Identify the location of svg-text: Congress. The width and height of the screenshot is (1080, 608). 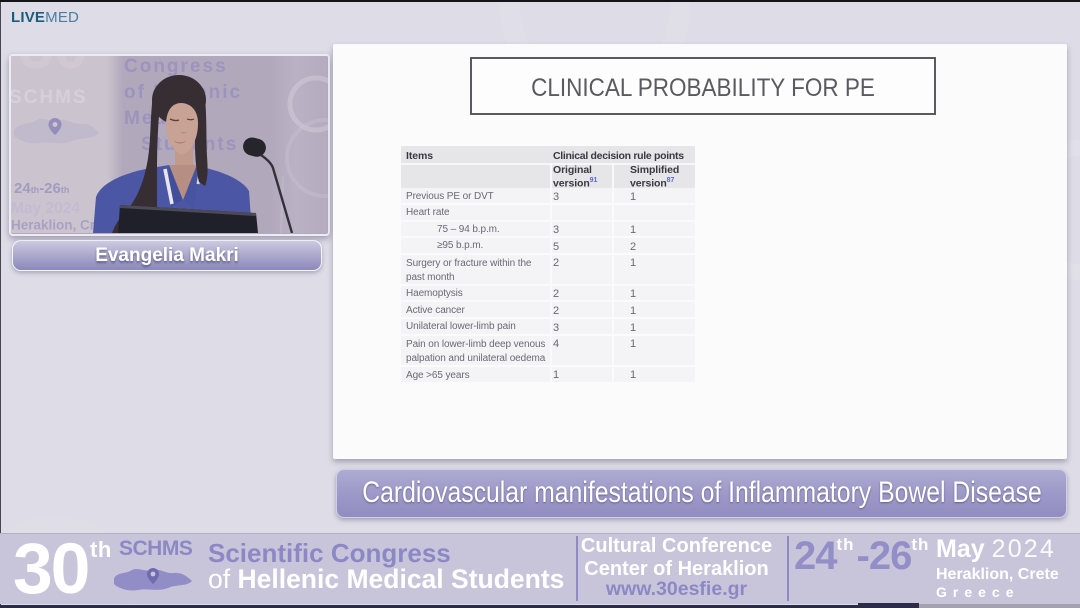
(176, 66).